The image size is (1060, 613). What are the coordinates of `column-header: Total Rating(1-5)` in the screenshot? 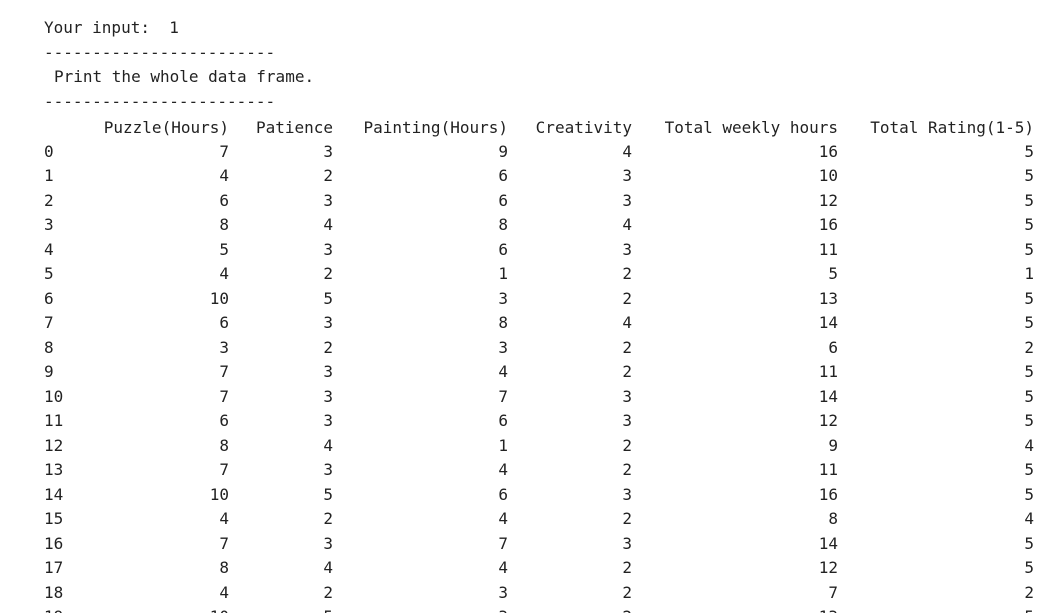 It's located at (952, 127).